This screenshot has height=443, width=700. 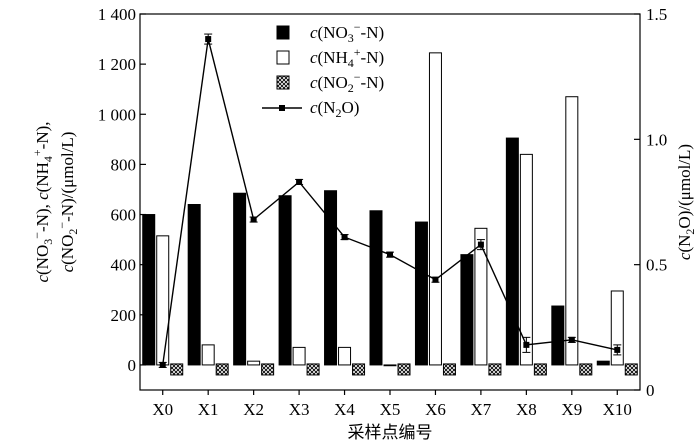 What do you see at coordinates (376, 288) in the screenshot?
I see `bar-series0-X5` at bounding box center [376, 288].